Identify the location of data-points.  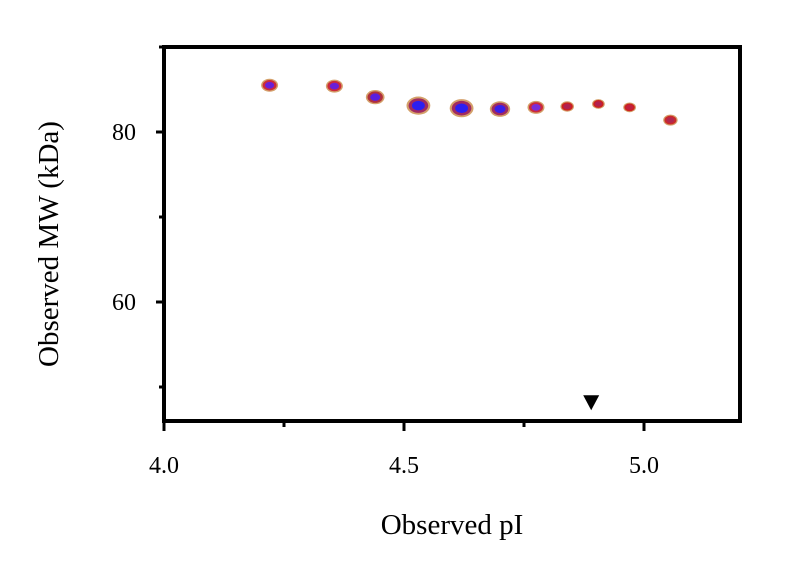
(469, 102).